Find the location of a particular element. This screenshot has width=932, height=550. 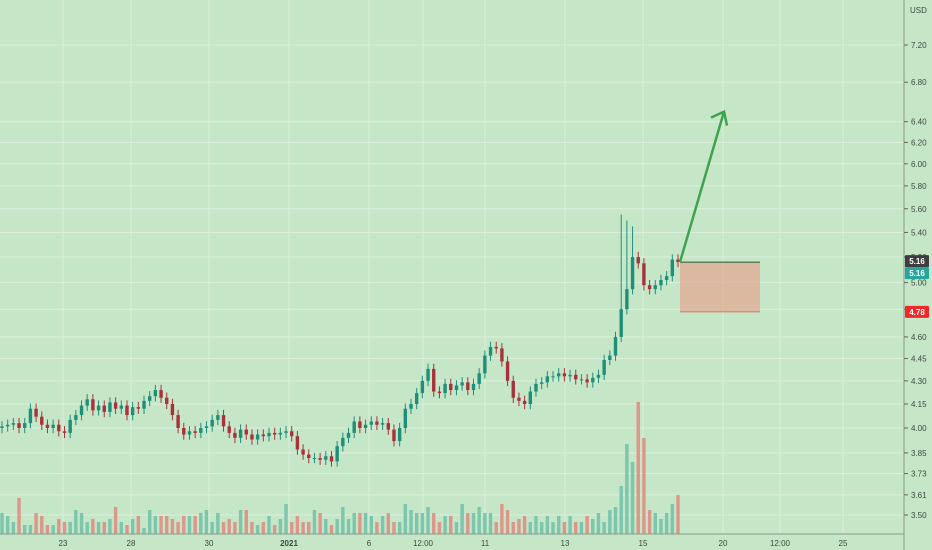

time-tick-label: 28 is located at coordinates (131, 543).